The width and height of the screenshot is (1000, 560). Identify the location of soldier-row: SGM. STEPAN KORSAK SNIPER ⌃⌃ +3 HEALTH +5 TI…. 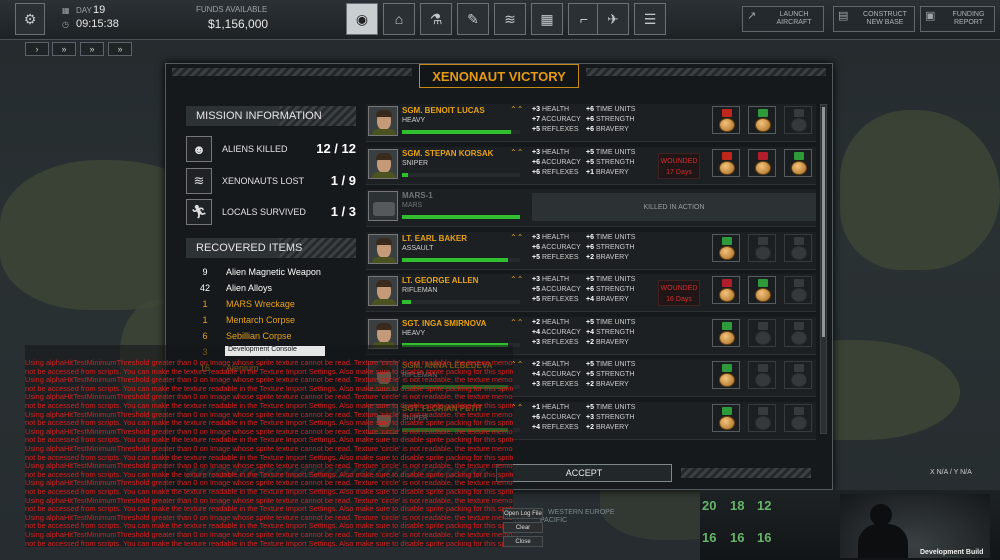
(591, 165).